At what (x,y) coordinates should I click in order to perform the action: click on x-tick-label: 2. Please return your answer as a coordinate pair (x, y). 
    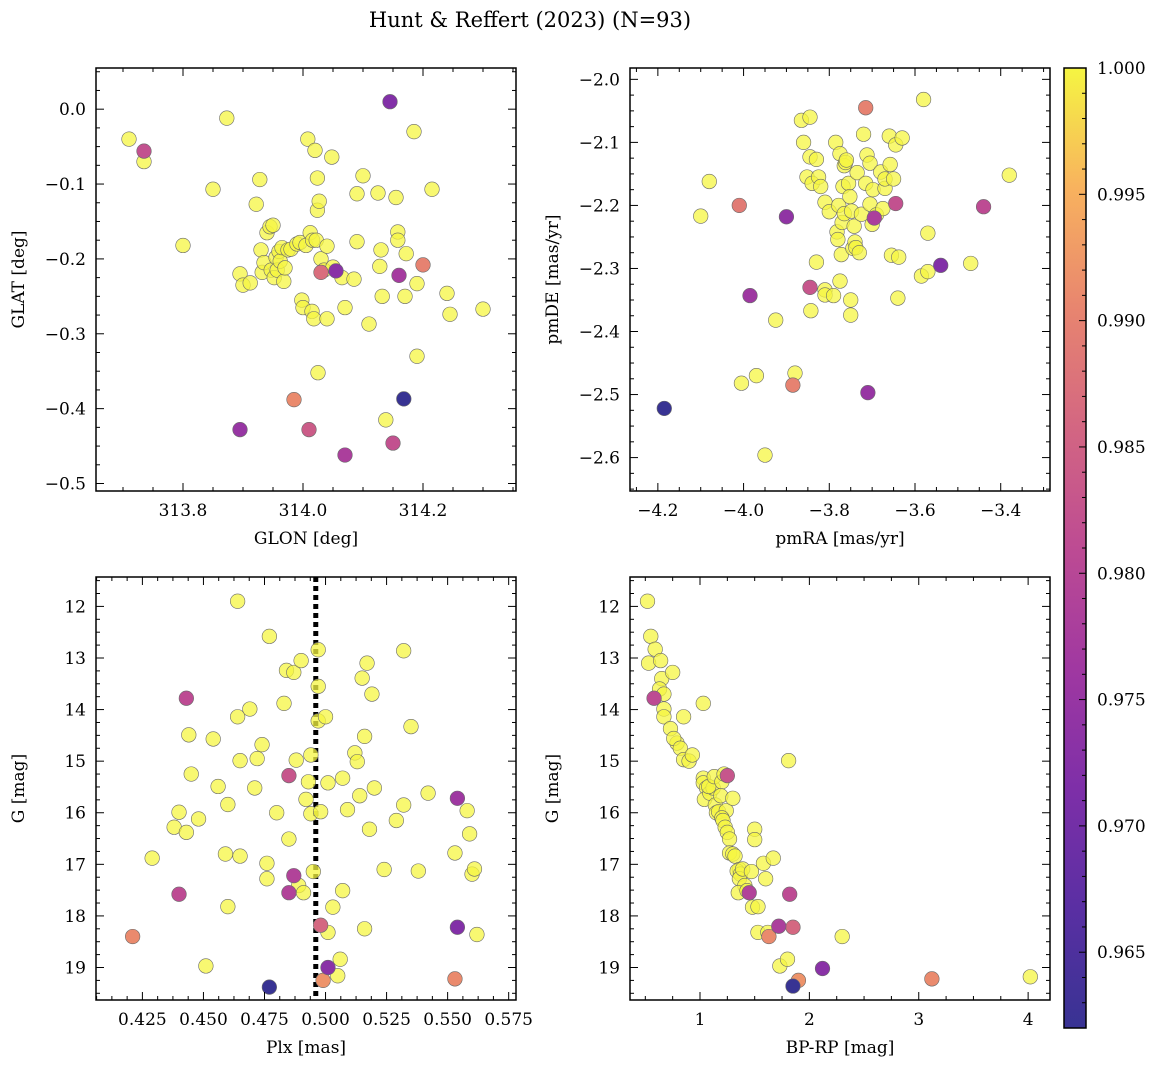
    Looking at the image, I should click on (809, 1020).